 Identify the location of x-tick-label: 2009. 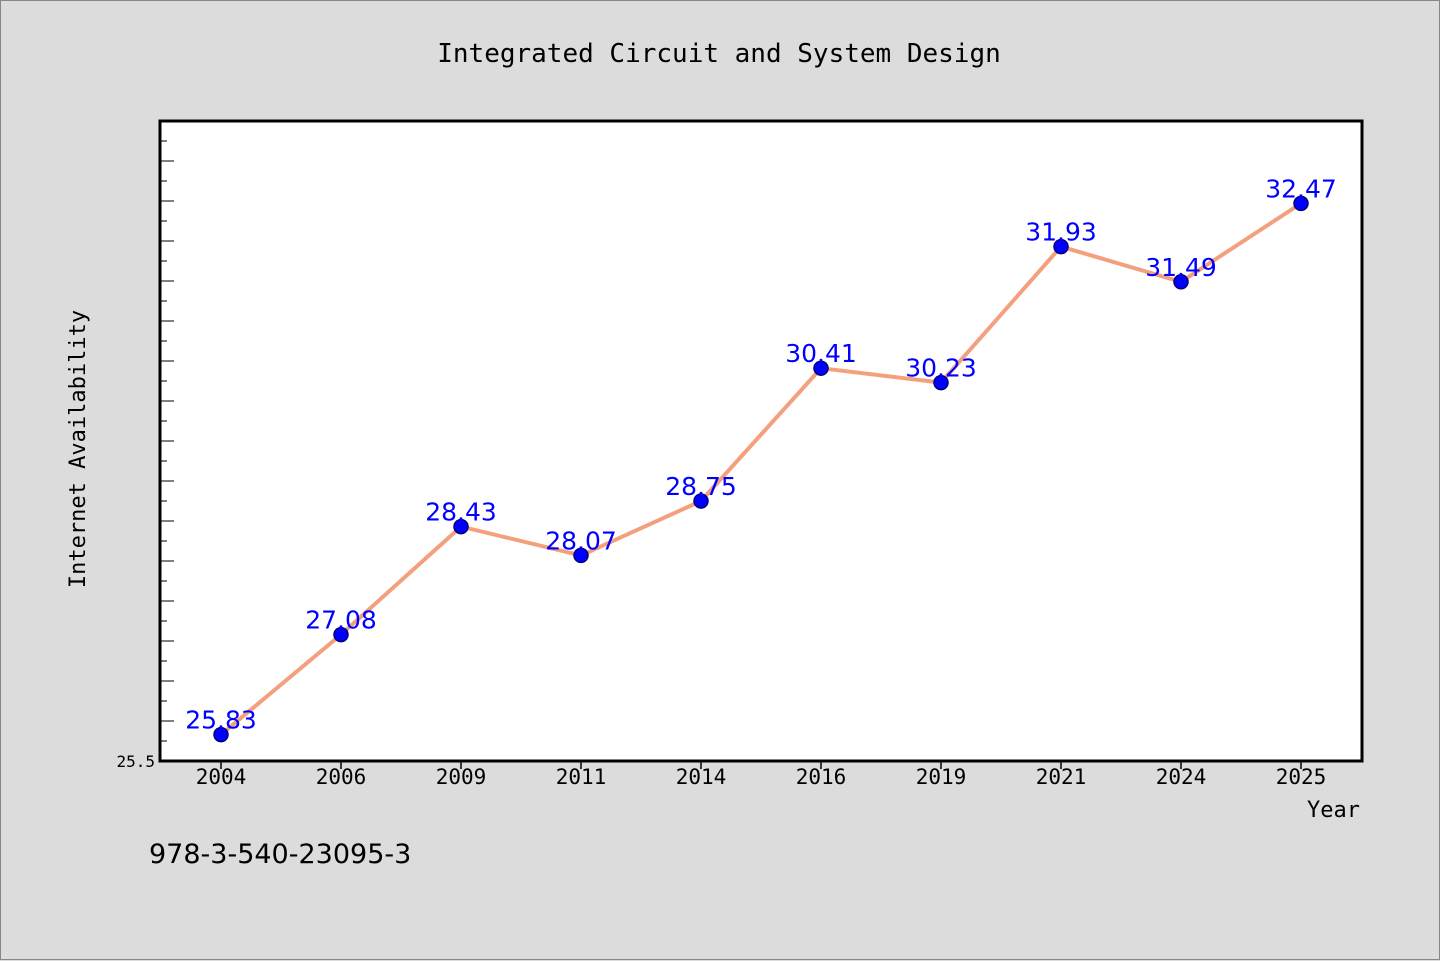
(461, 777).